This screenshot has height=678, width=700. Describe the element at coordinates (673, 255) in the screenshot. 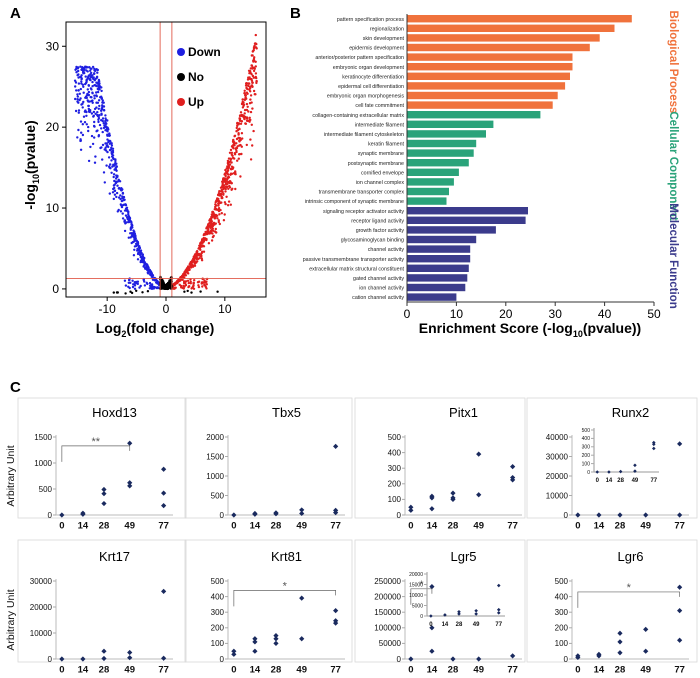

I see `group-label-molecular-function: Molecular Function` at that location.